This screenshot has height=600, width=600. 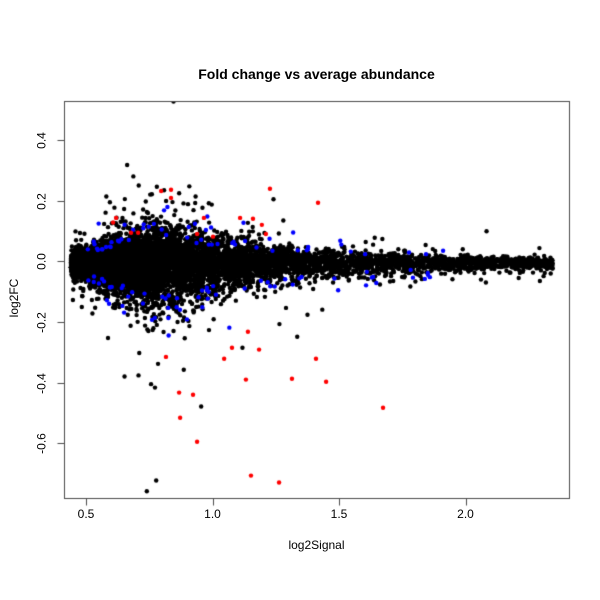 What do you see at coordinates (212, 514) in the screenshot?
I see `x-tick-label: 1.0` at bounding box center [212, 514].